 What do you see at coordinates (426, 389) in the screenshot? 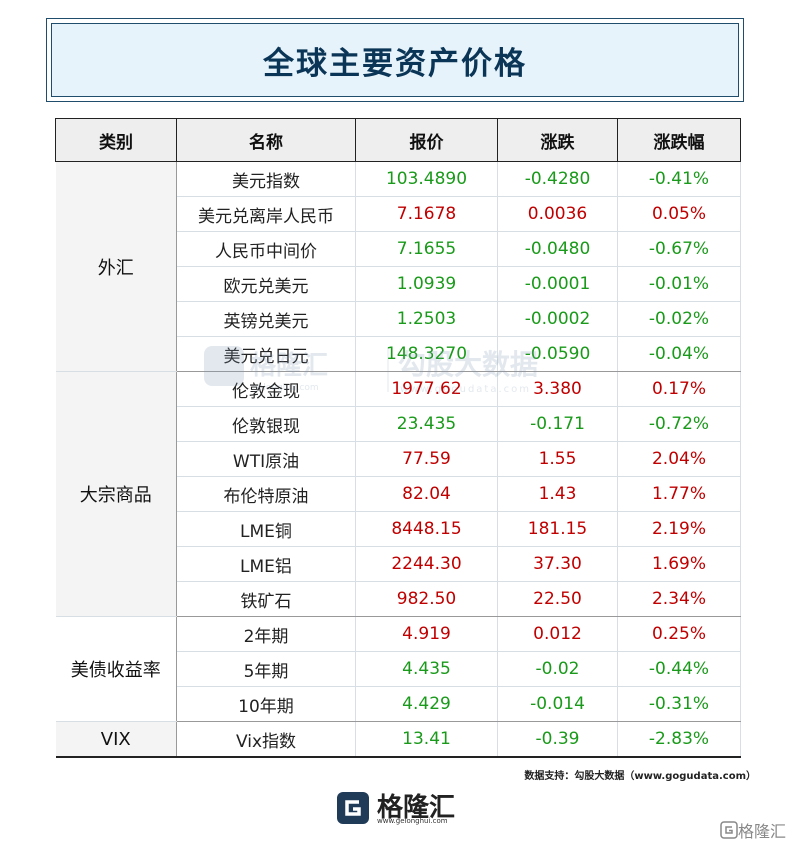
I see `price-cell: 1977.62` at bounding box center [426, 389].